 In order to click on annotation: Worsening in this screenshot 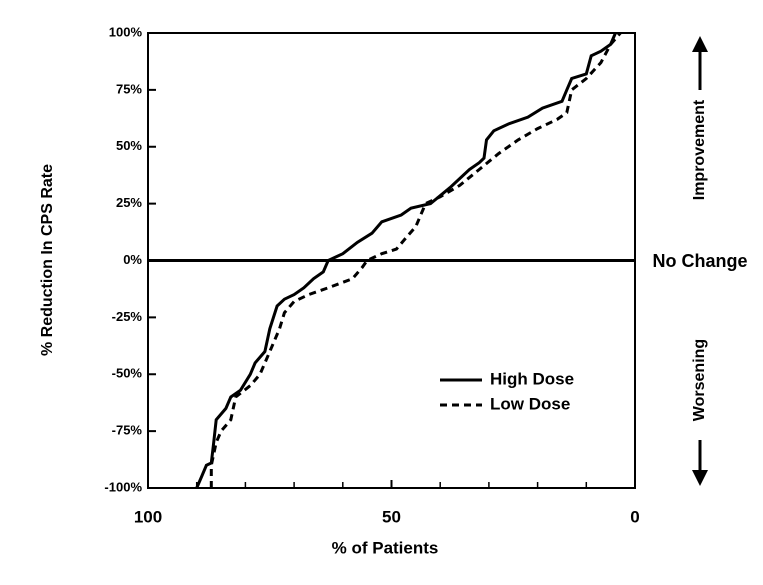, I will do `click(699, 380)`.